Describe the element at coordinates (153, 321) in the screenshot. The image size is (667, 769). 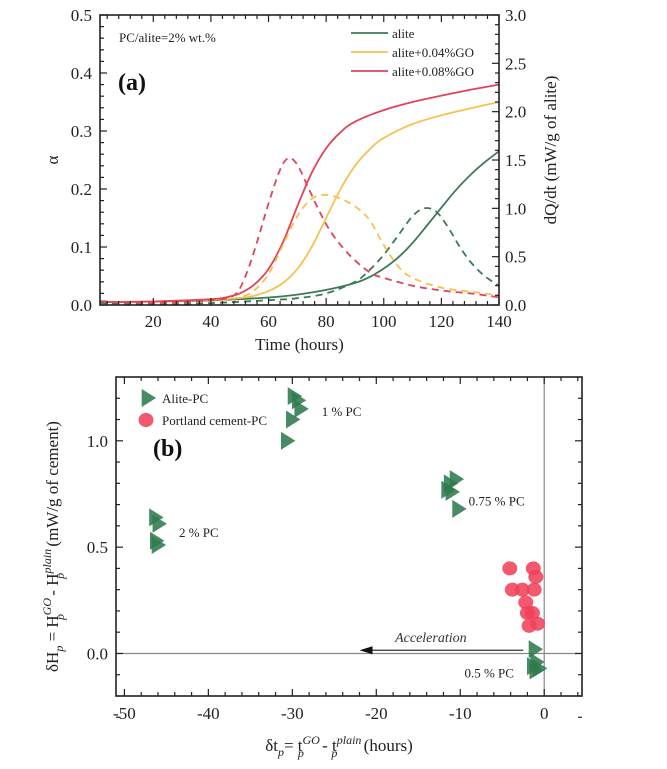
I see `a-x-tick-label: 20` at that location.